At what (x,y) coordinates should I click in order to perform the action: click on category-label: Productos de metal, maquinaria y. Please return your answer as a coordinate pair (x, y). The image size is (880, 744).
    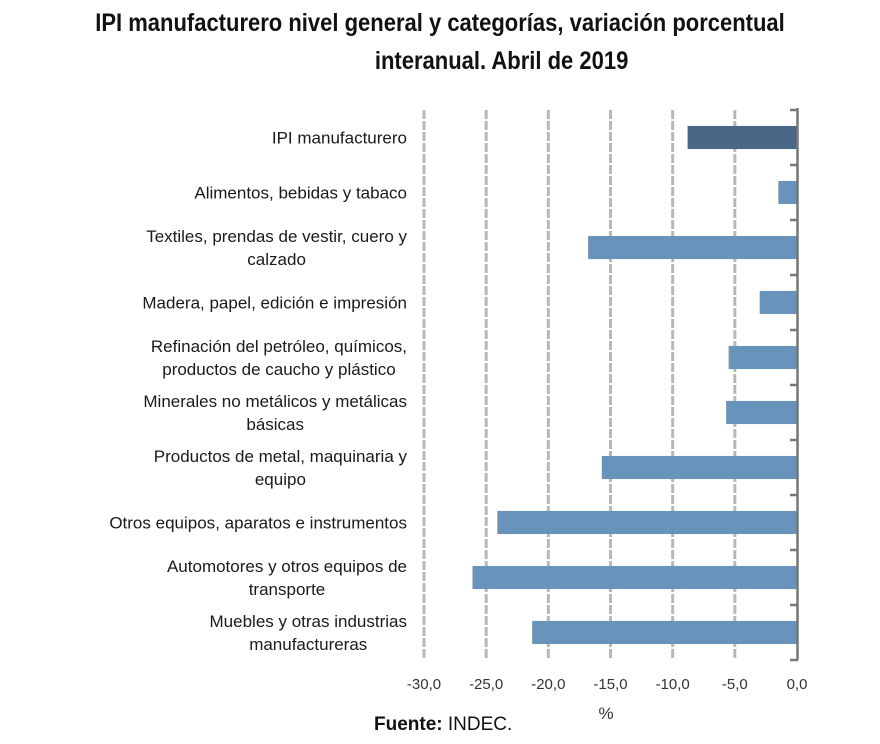
    Looking at the image, I should click on (281, 456).